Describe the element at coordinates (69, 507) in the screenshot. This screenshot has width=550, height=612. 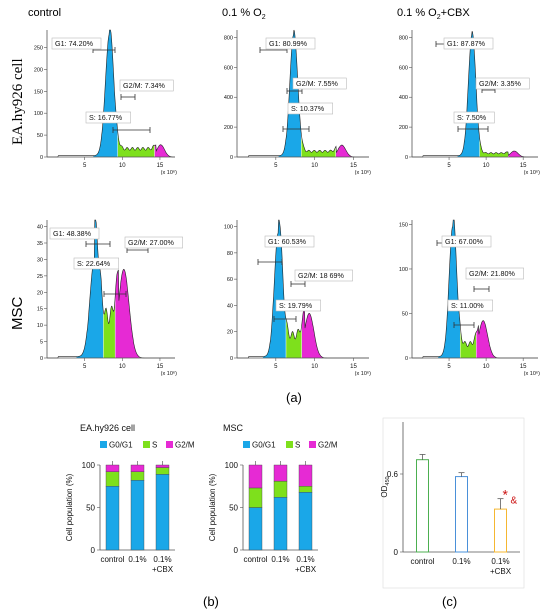
I see `y-axis-label: Cell population (%)` at that location.